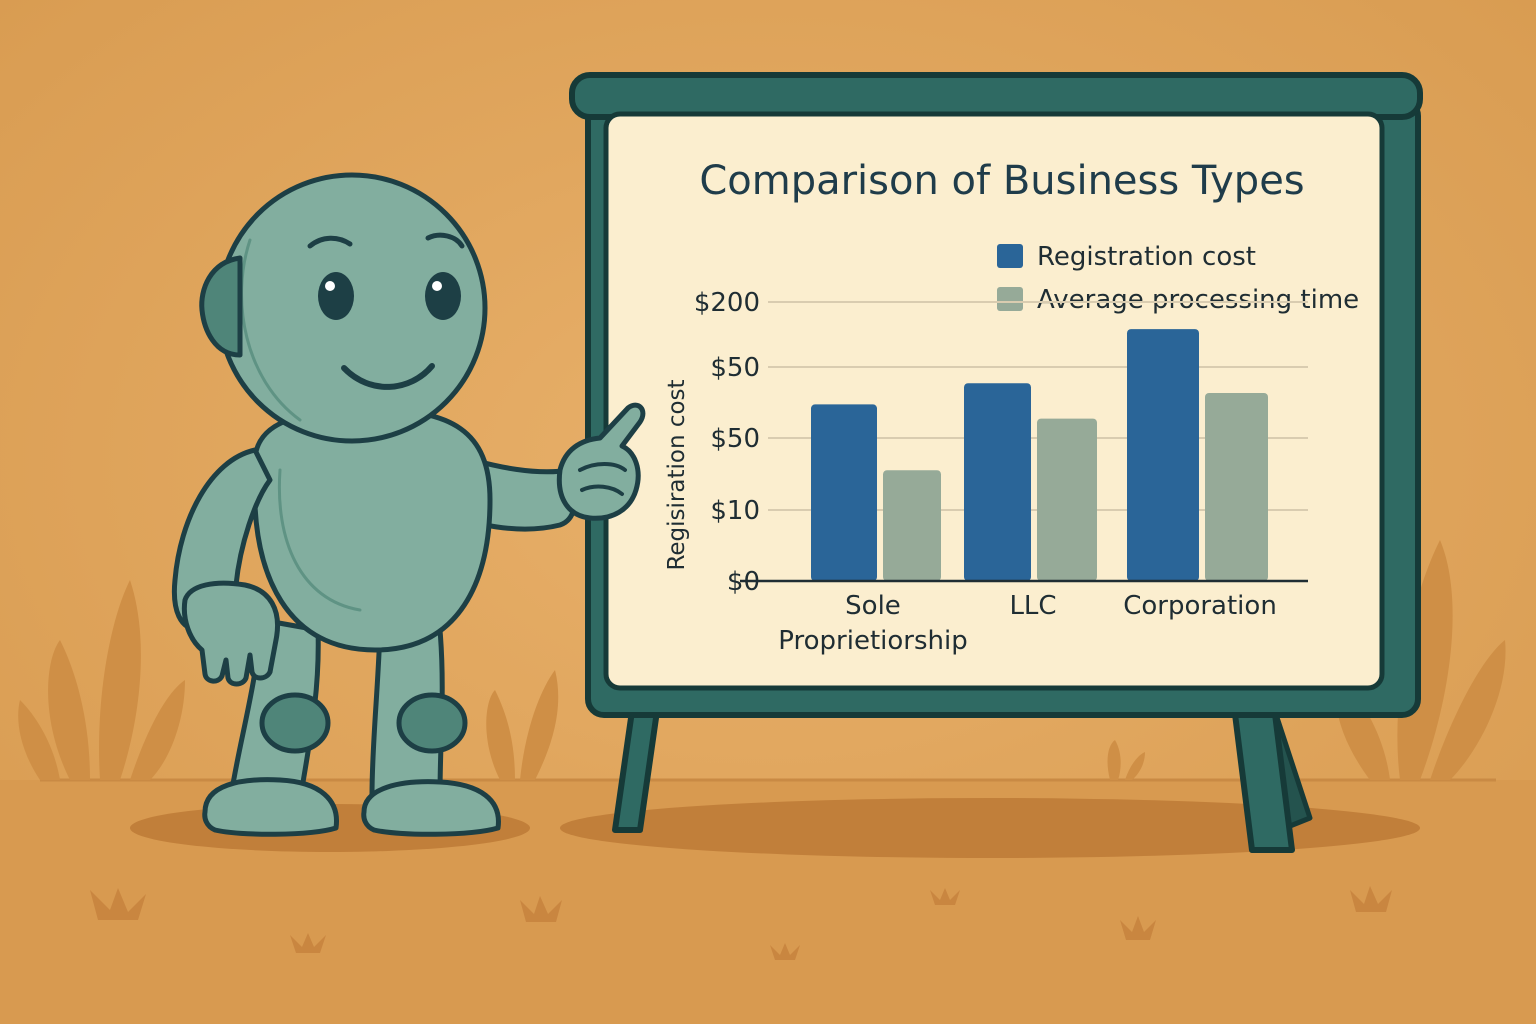 The image size is (1536, 1024). What do you see at coordinates (872, 641) in the screenshot?
I see `x-tick-label: Proprietiorship` at bounding box center [872, 641].